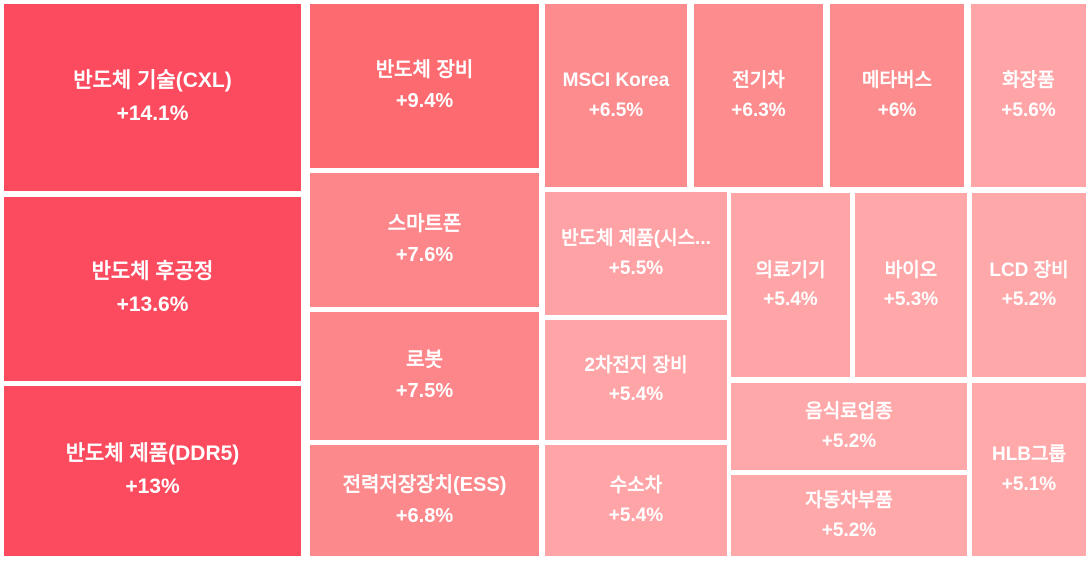 The height and width of the screenshot is (563, 1088). Describe the element at coordinates (424, 101) in the screenshot. I see `cell-change: +9.4%` at that location.